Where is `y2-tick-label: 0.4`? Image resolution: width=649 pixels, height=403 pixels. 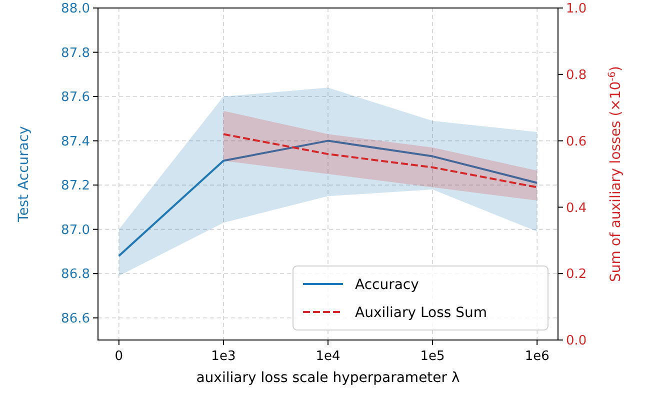 y2-tick-label: 0.4 is located at coordinates (576, 208).